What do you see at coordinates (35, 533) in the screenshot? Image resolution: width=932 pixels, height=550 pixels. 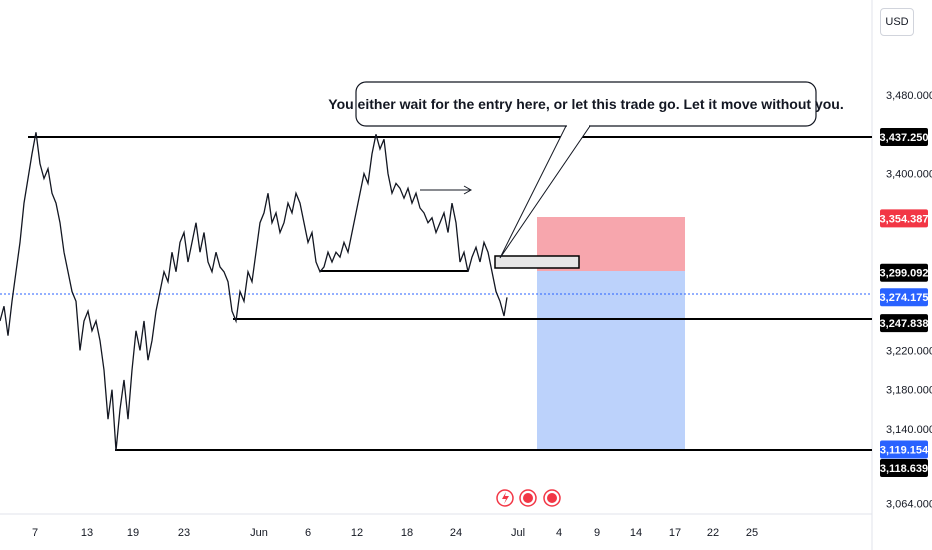 I see `x-tick-label: 7` at bounding box center [35, 533].